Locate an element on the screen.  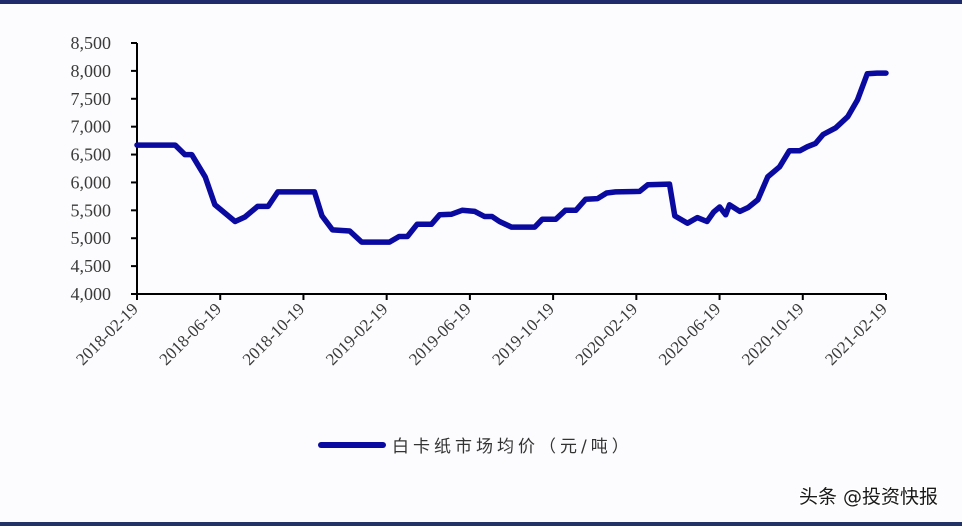
x-tick-label: 2020-02-19 is located at coordinates (607, 334).